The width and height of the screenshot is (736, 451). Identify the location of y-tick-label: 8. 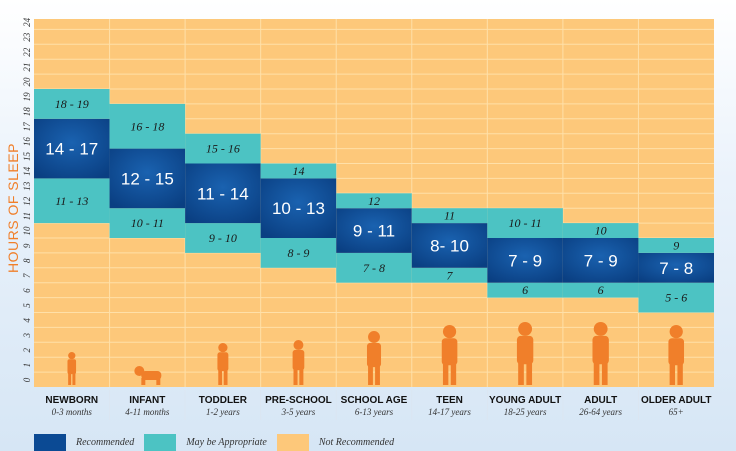
(27, 260).